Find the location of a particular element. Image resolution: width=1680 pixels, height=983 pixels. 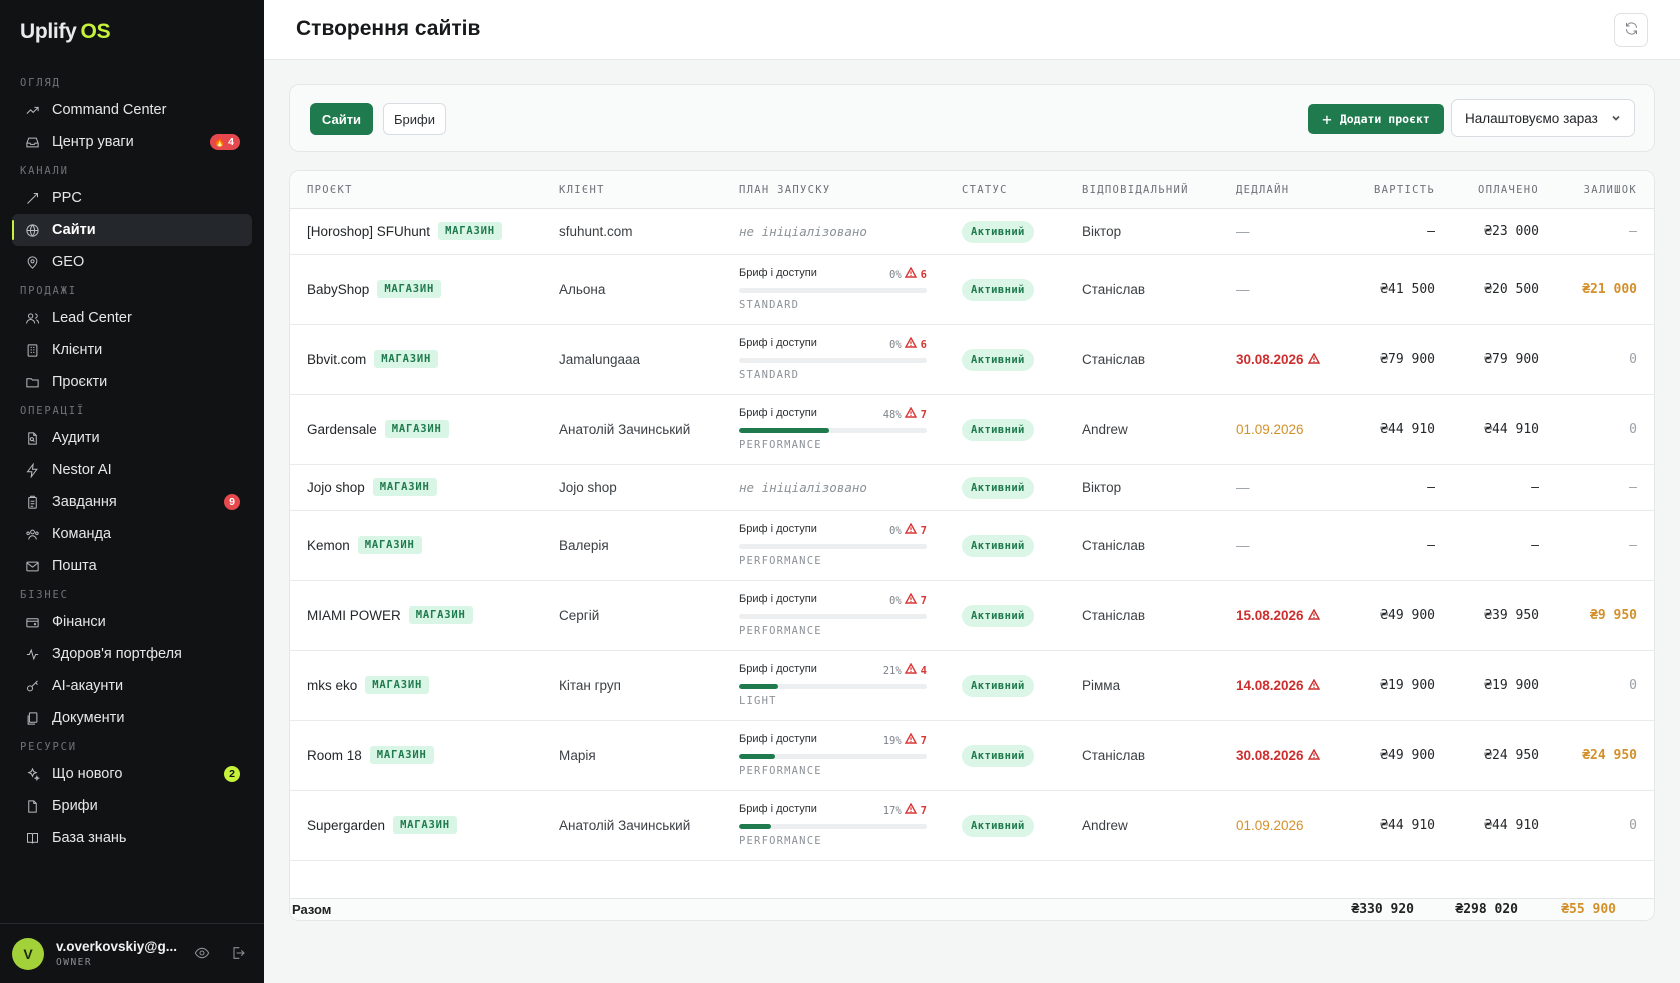

column-header-rest: ЗАЛИШОК is located at coordinates (1610, 190).